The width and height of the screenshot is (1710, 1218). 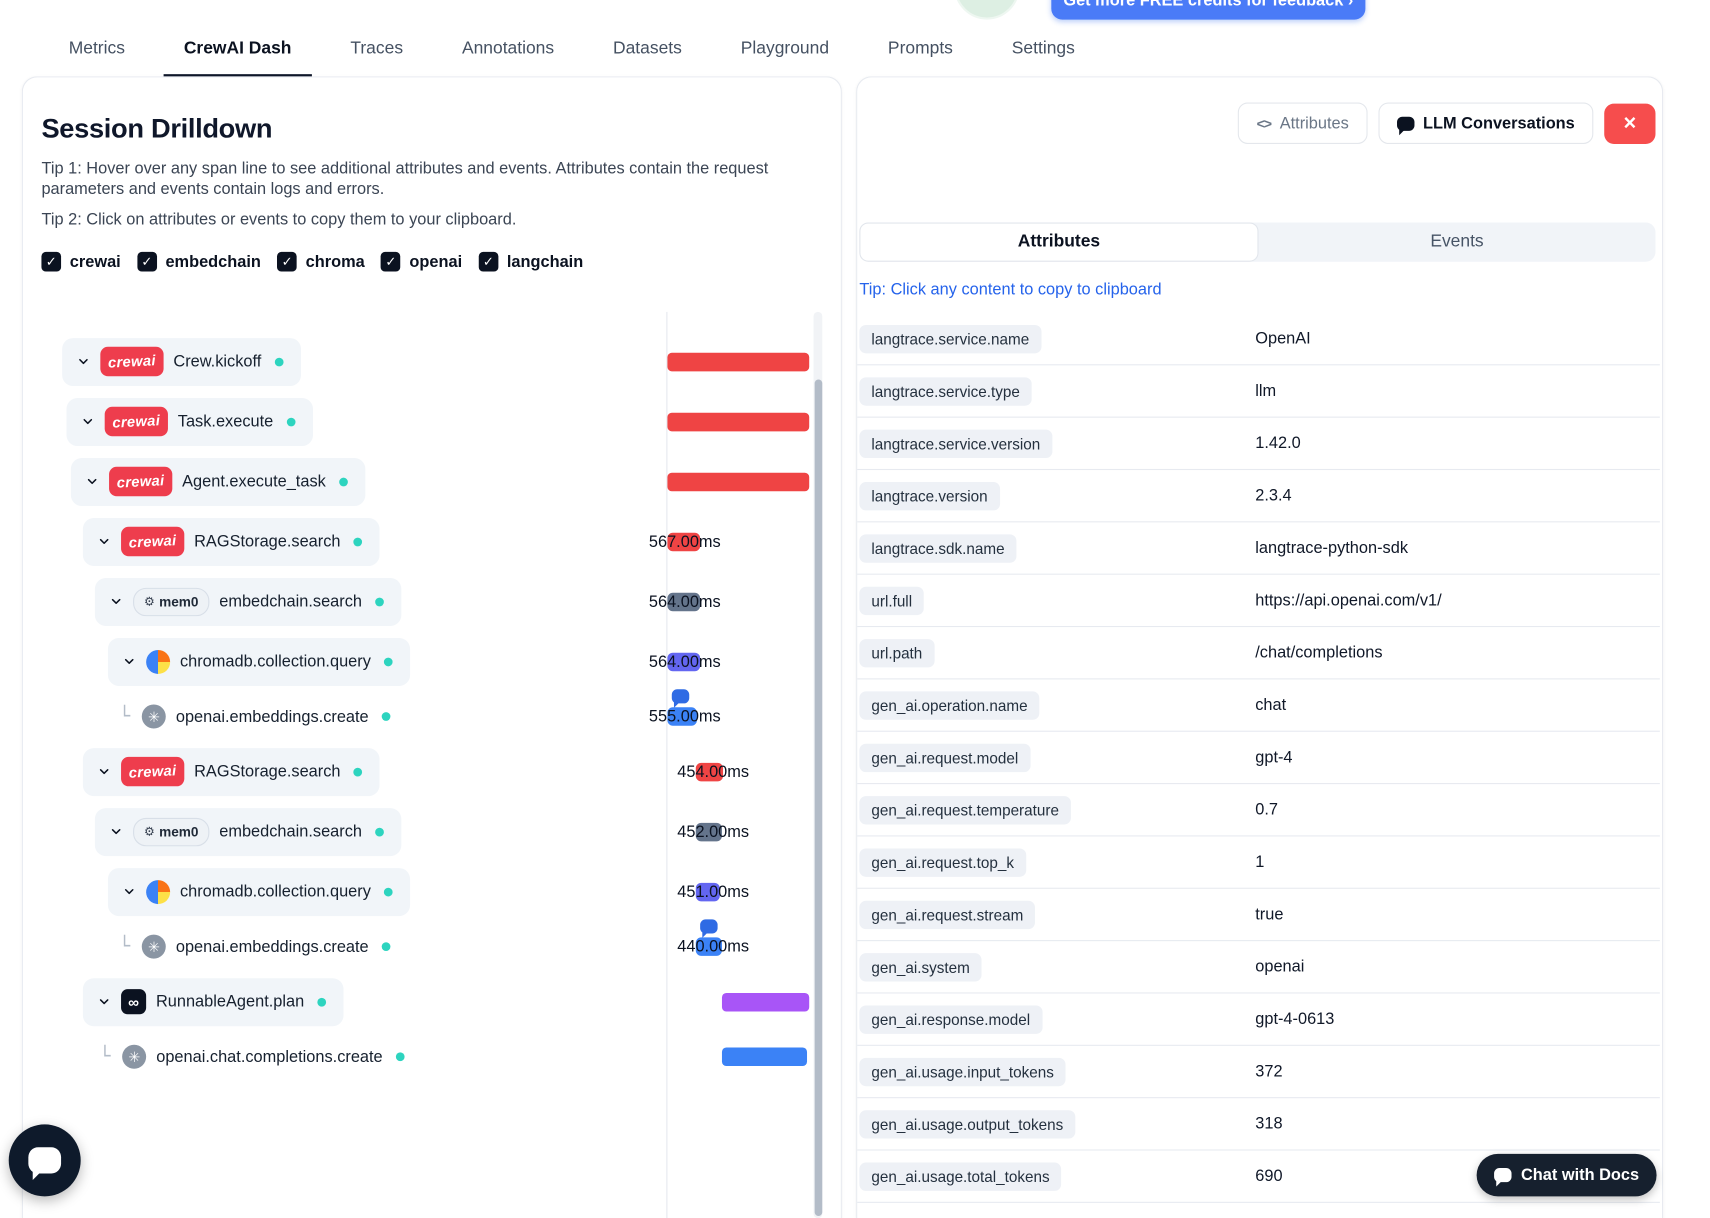 What do you see at coordinates (1274, 757) in the screenshot?
I see `attribute-value: gpt-4` at bounding box center [1274, 757].